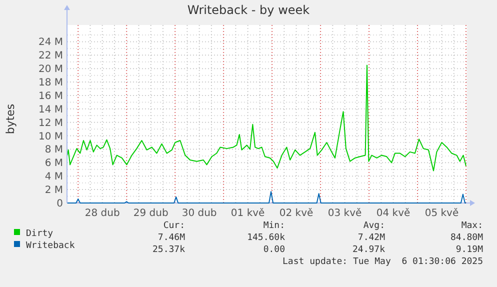 Image resolution: width=497 pixels, height=287 pixels. Describe the element at coordinates (53, 190) in the screenshot. I see `y-tick-label: 2 M` at that location.